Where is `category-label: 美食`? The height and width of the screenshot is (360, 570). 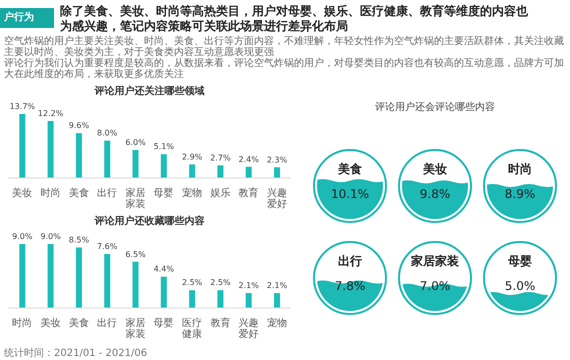 category-label: 美食 is located at coordinates (349, 169).